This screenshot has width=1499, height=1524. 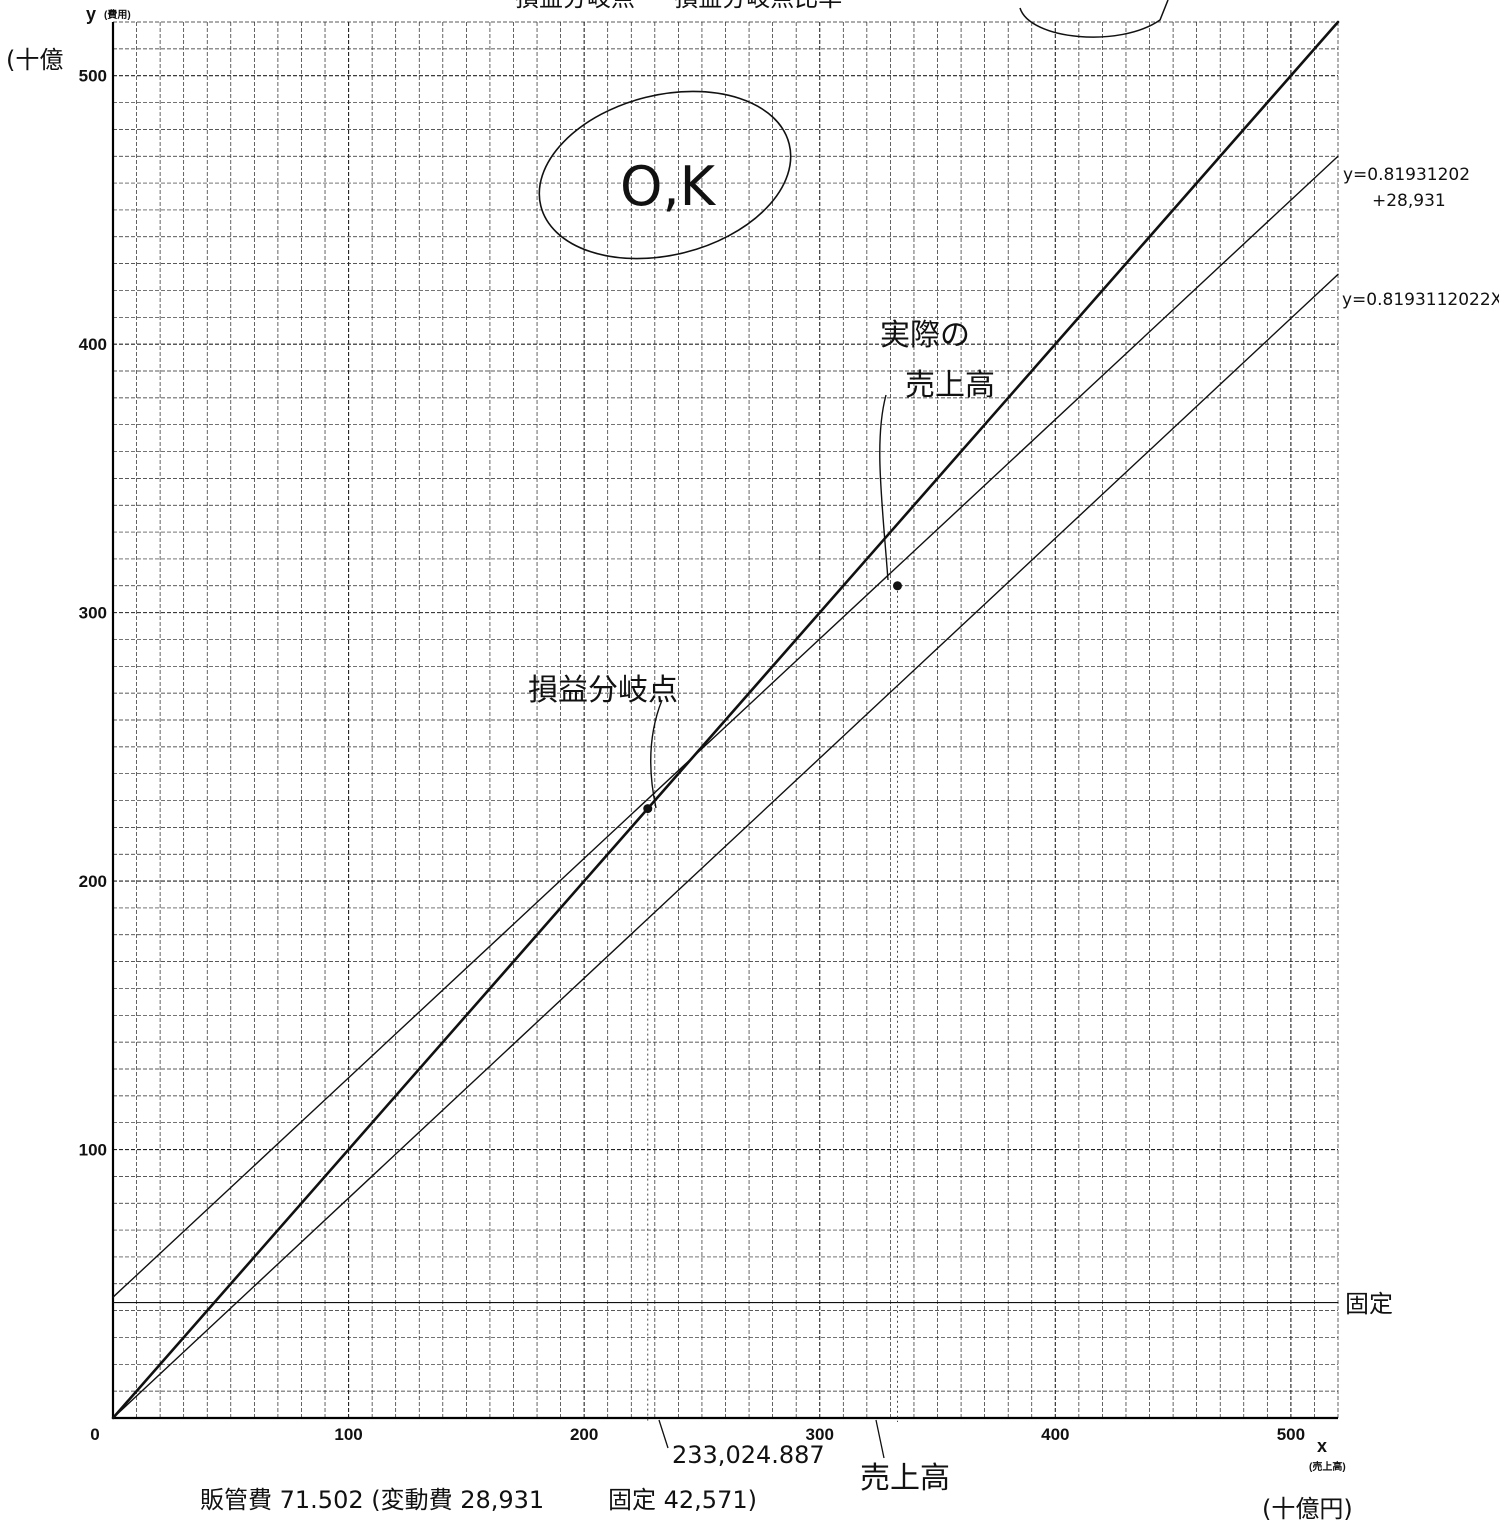 What do you see at coordinates (1322, 1446) in the screenshot?
I see `x-axis-label: x` at bounding box center [1322, 1446].